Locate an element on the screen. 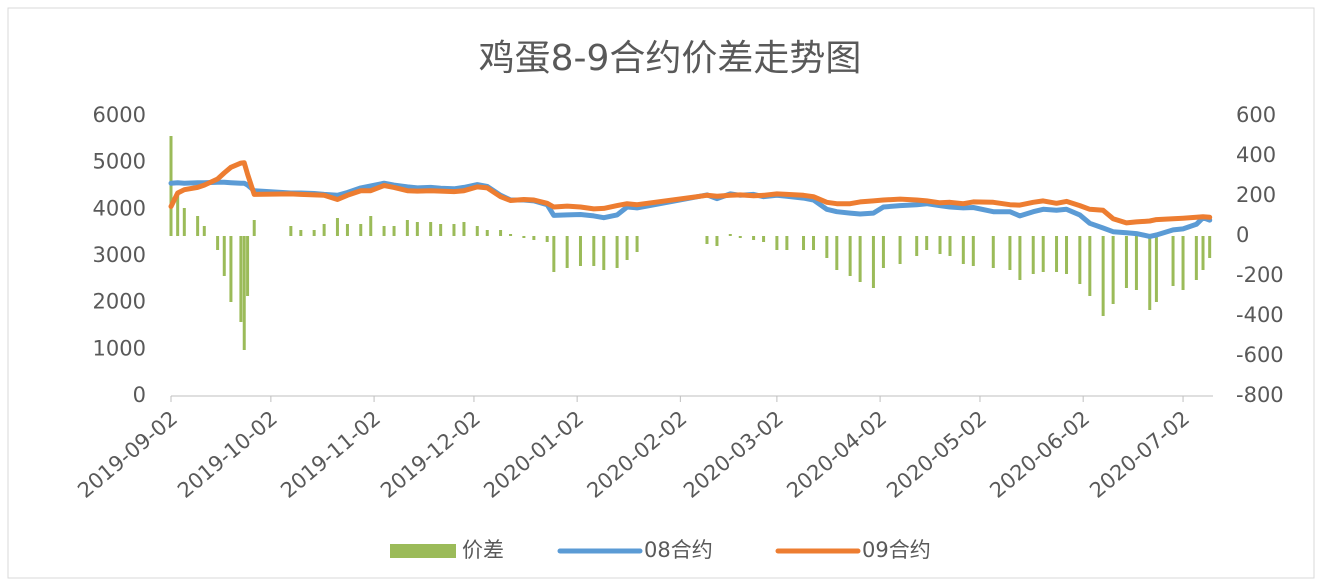  y2-tick-label: 400 is located at coordinates (1256, 155).